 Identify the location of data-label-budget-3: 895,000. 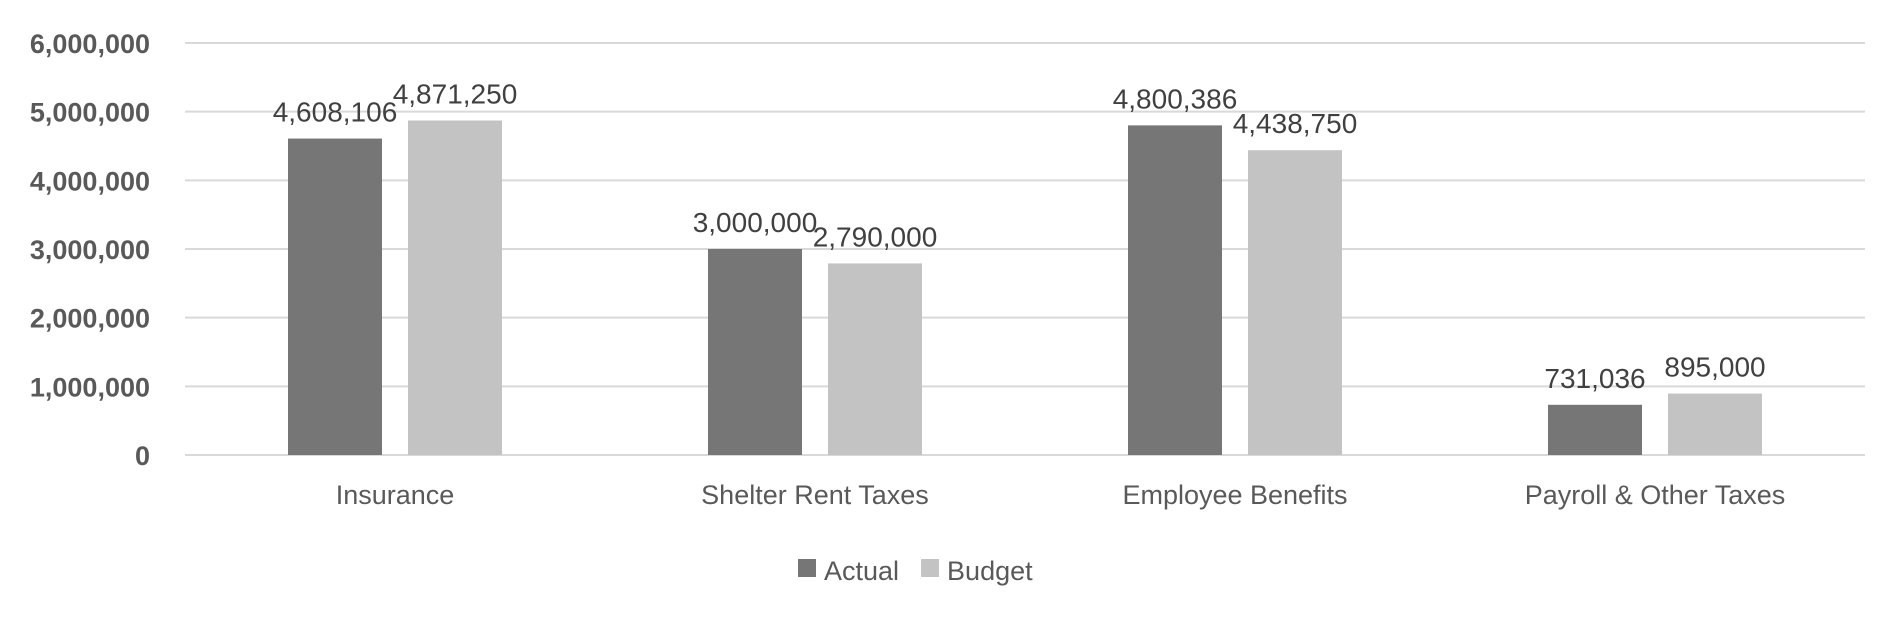
(1714, 367).